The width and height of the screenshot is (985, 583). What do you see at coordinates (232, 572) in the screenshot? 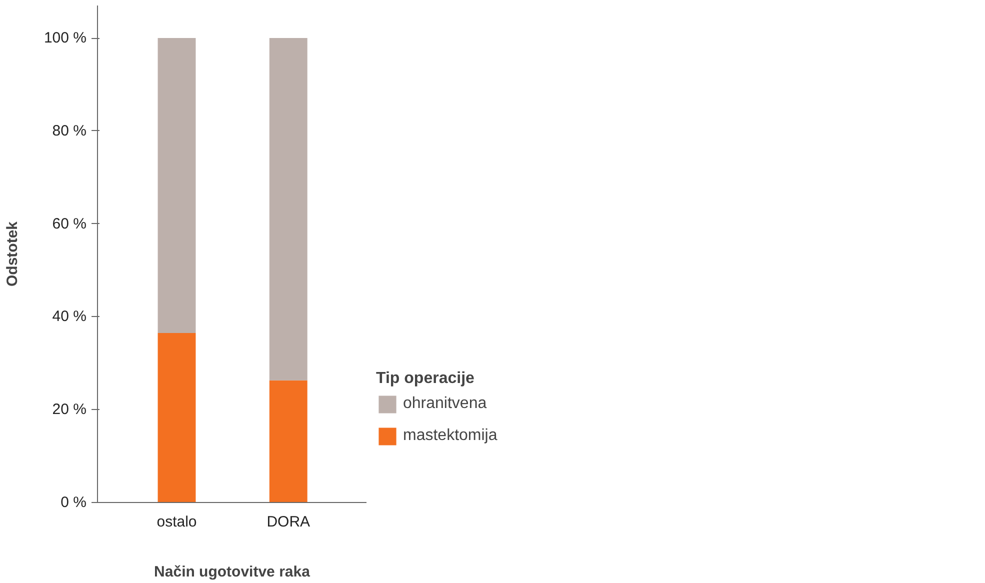
I see `x-axis-title: Način ugotovitve raka` at bounding box center [232, 572].